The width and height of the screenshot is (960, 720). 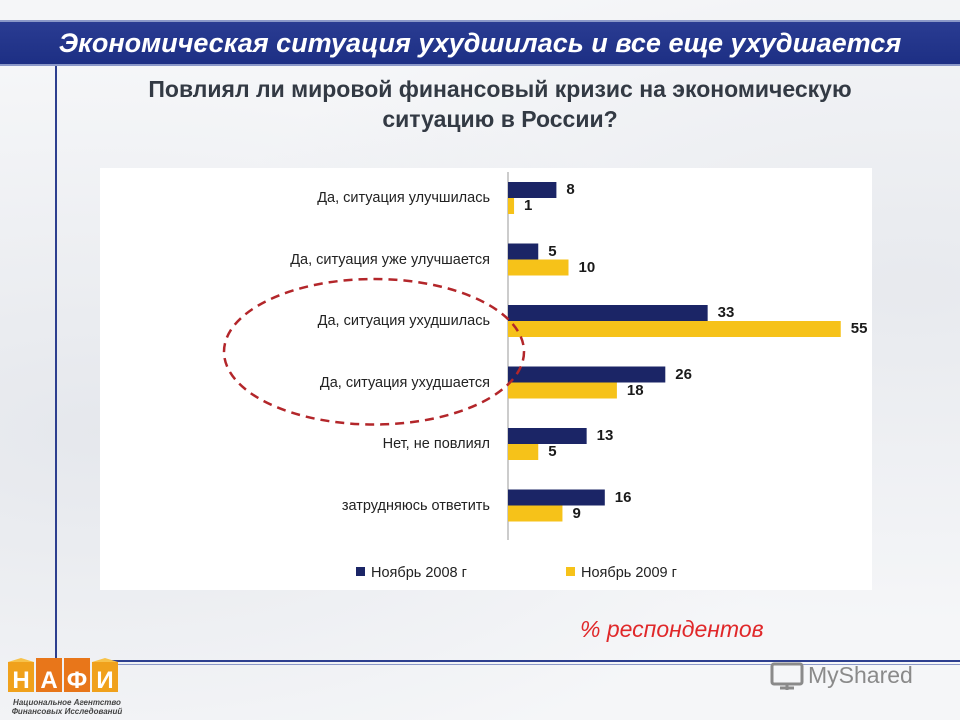 What do you see at coordinates (374, 351) in the screenshot?
I see `highlight-ellipse` at bounding box center [374, 351].